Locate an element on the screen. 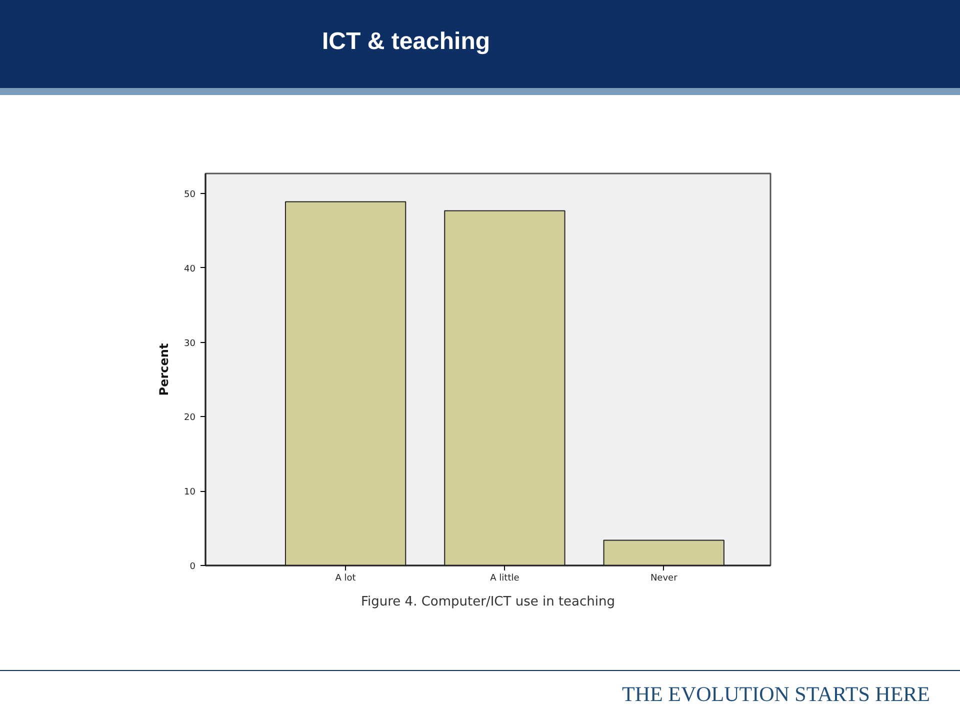 The height and width of the screenshot is (720, 960). y-axis-title: Percent is located at coordinates (164, 369).